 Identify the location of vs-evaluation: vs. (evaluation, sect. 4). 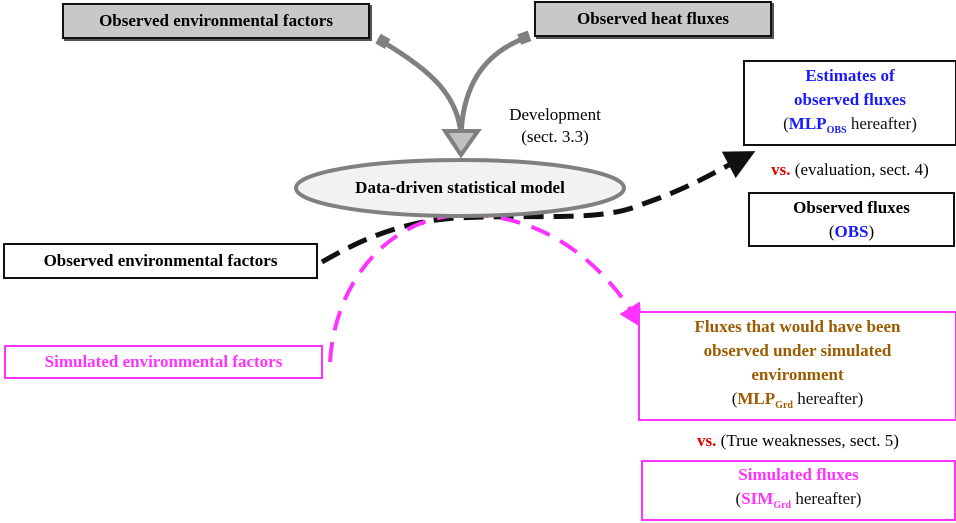
(850, 170).